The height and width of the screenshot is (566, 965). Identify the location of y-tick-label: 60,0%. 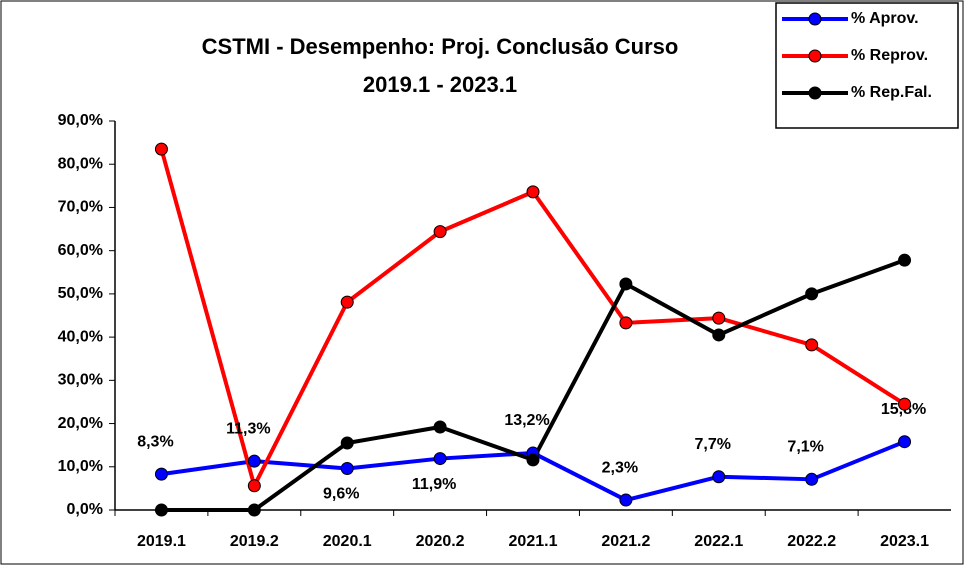
(80, 250).